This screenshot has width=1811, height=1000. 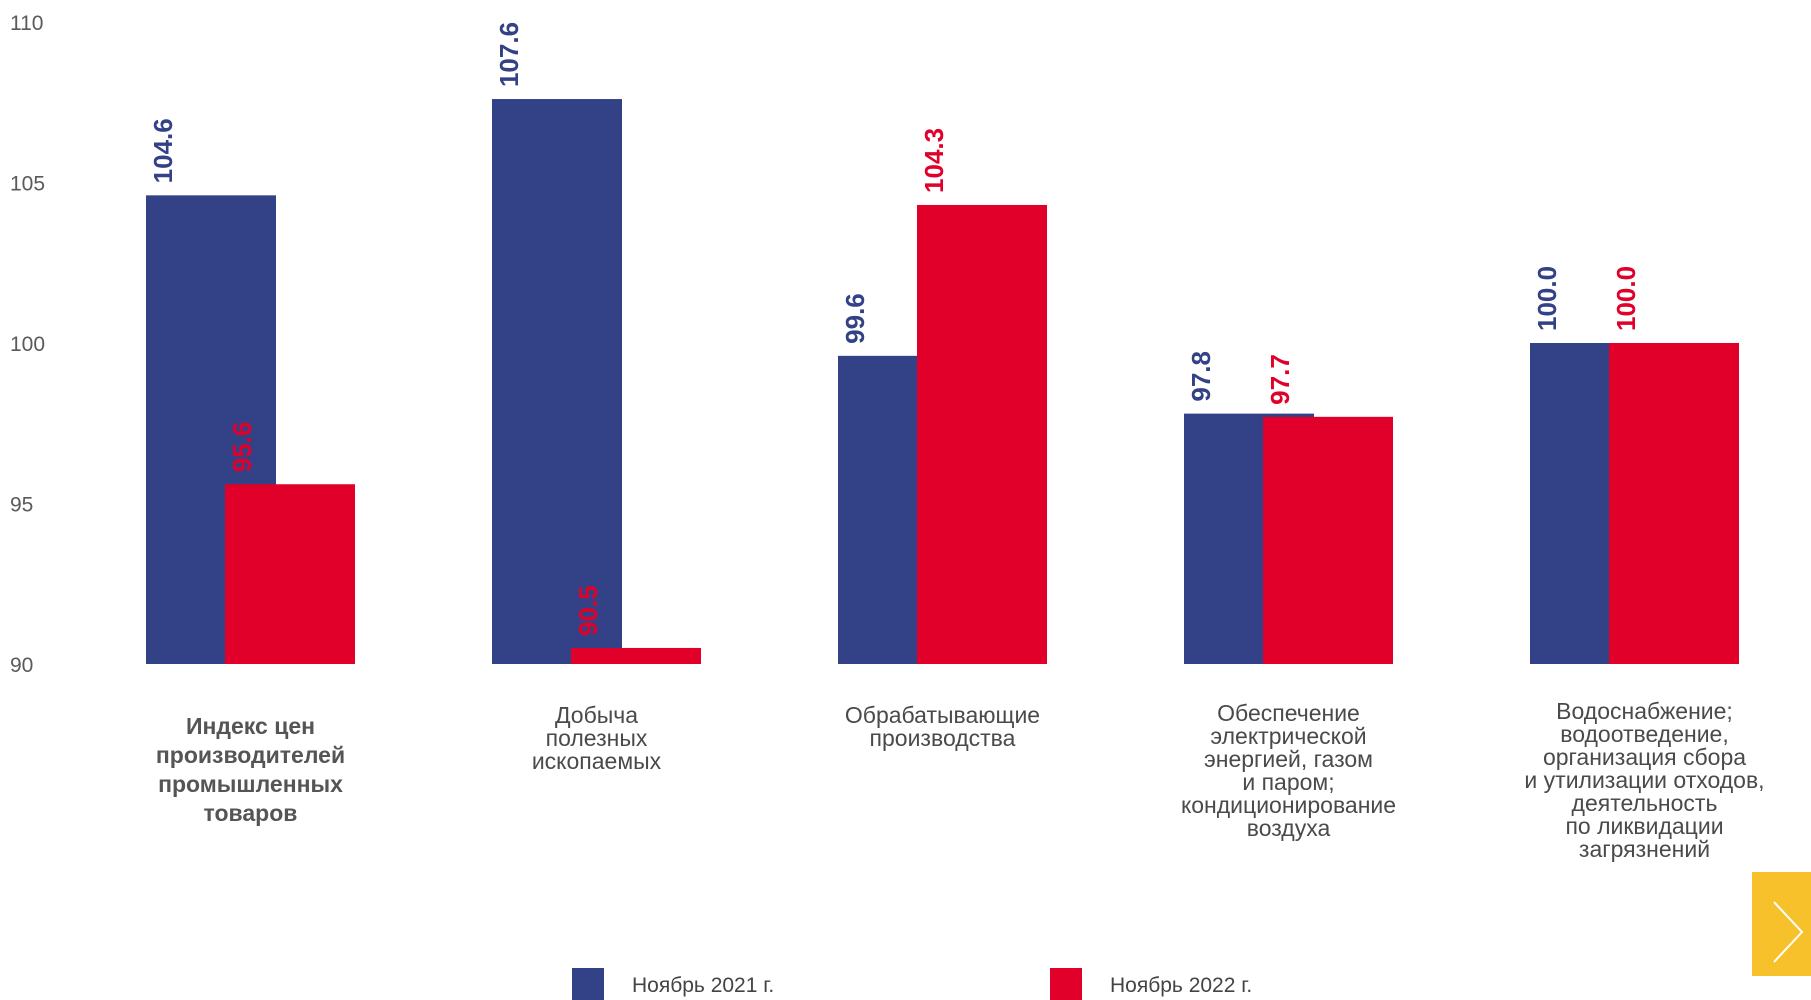 I want to click on y-tick-label: 90, so click(x=21, y=665).